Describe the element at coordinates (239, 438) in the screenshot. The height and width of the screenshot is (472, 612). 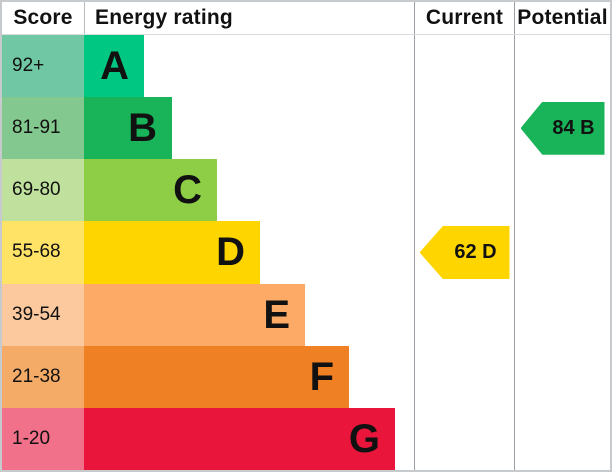
I see `rating-bar: G` at that location.